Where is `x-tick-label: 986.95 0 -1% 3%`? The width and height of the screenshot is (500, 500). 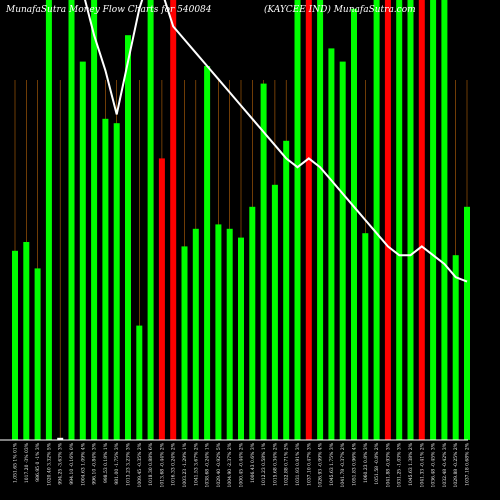 x-tick-label: 986.95 0 -1% 3% is located at coordinates (38, 461).